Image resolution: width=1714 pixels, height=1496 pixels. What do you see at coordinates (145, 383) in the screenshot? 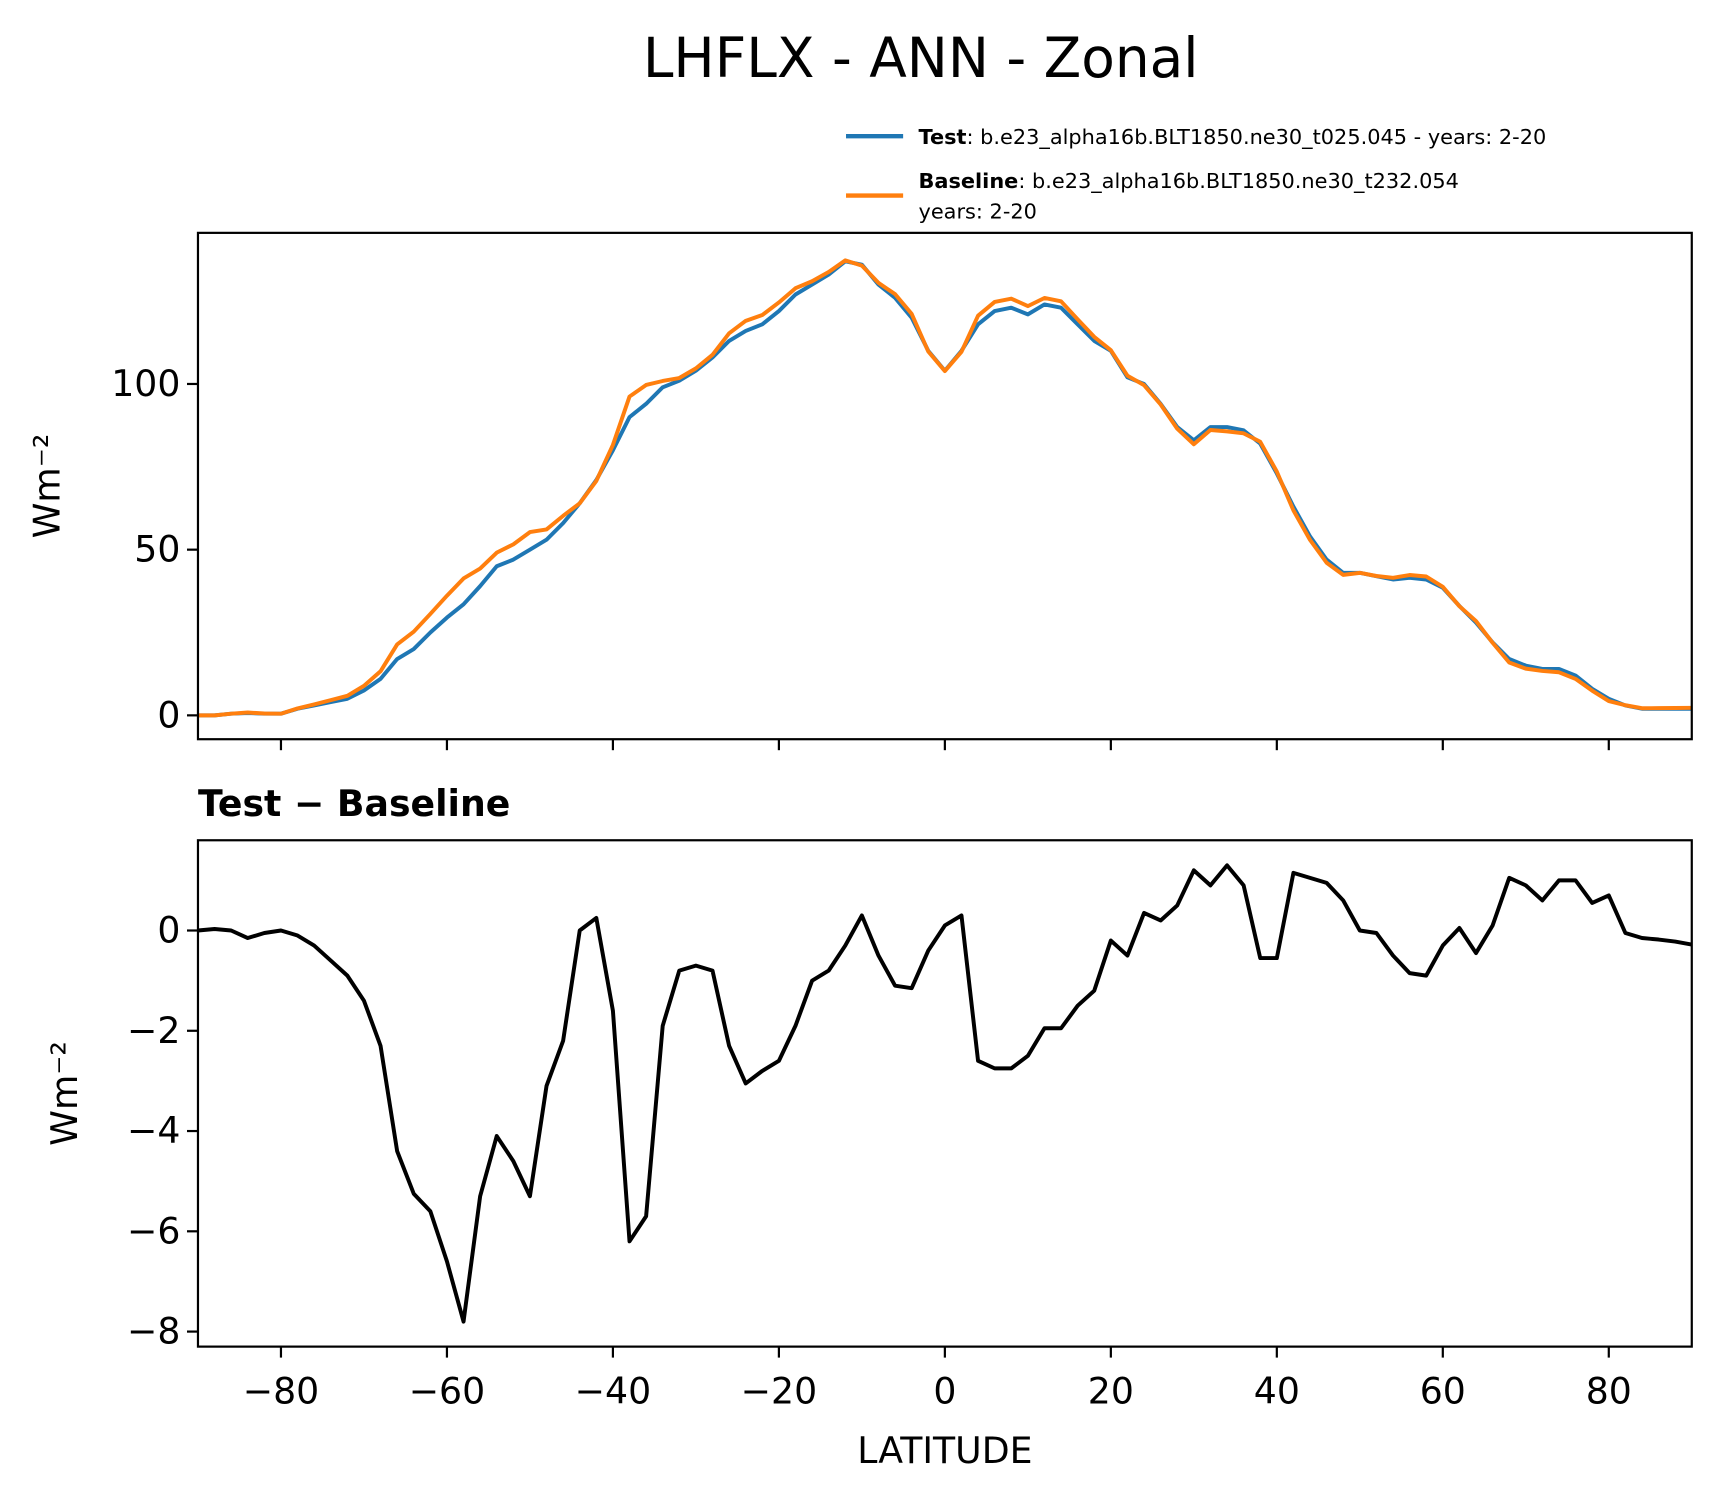
I see `y-tick-label: 100` at bounding box center [145, 383].